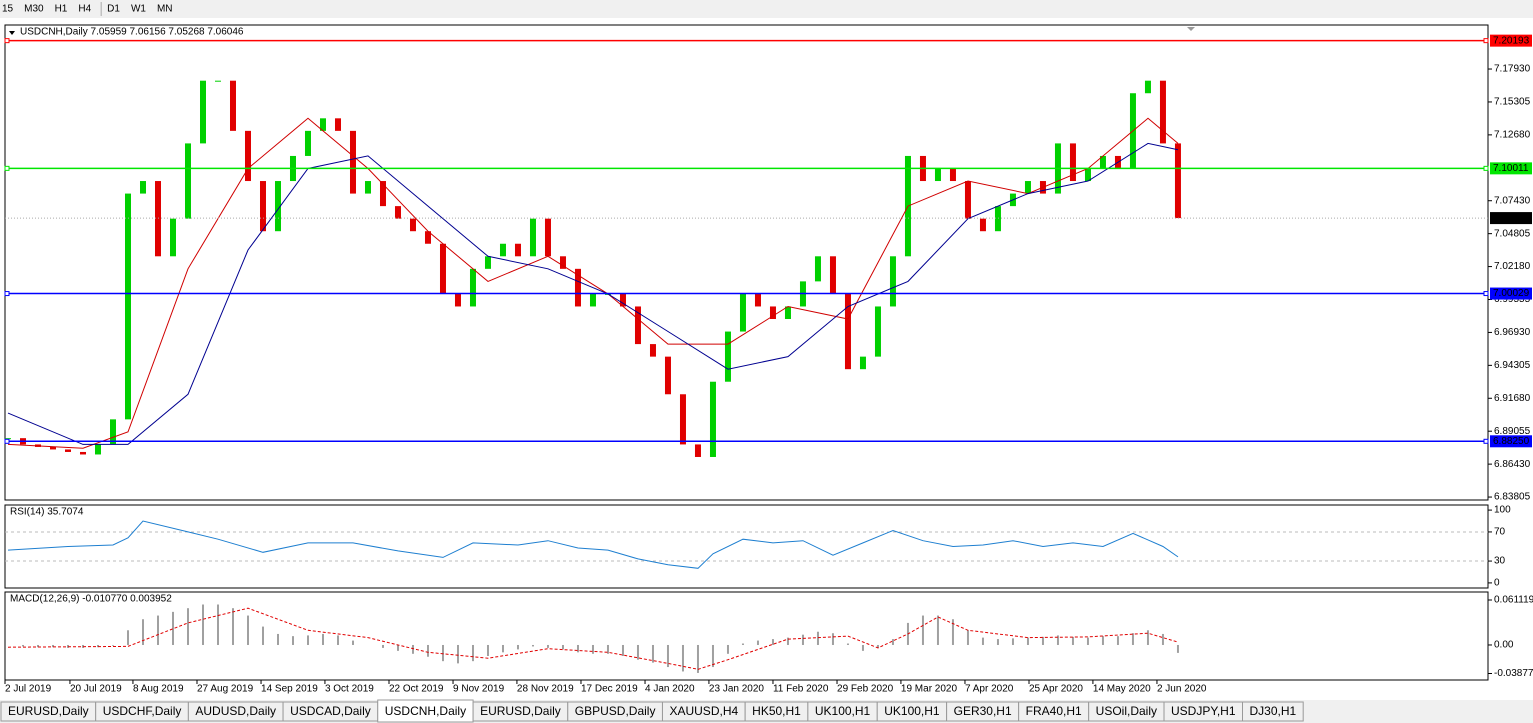 The image size is (1533, 723). I want to click on tab: GBPUSD,Daily, so click(615, 711).